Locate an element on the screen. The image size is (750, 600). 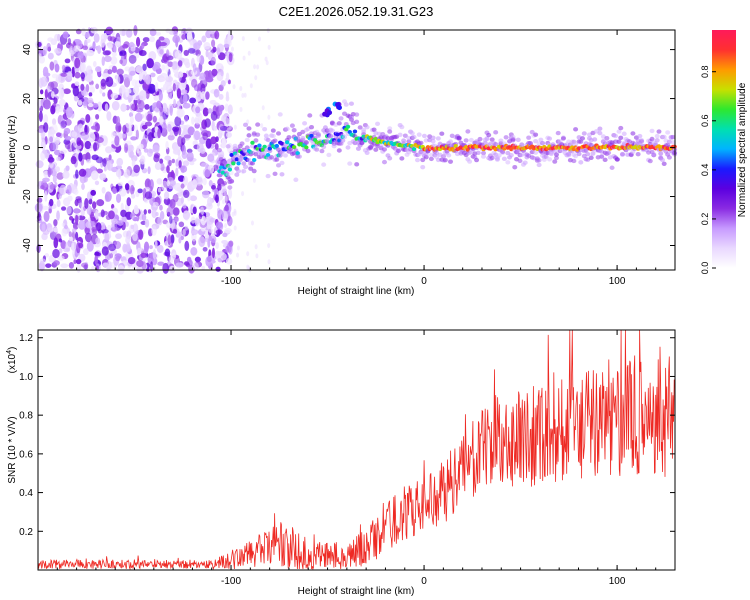
spectrogram-y-tick-label: -20 is located at coordinates (27, 196).